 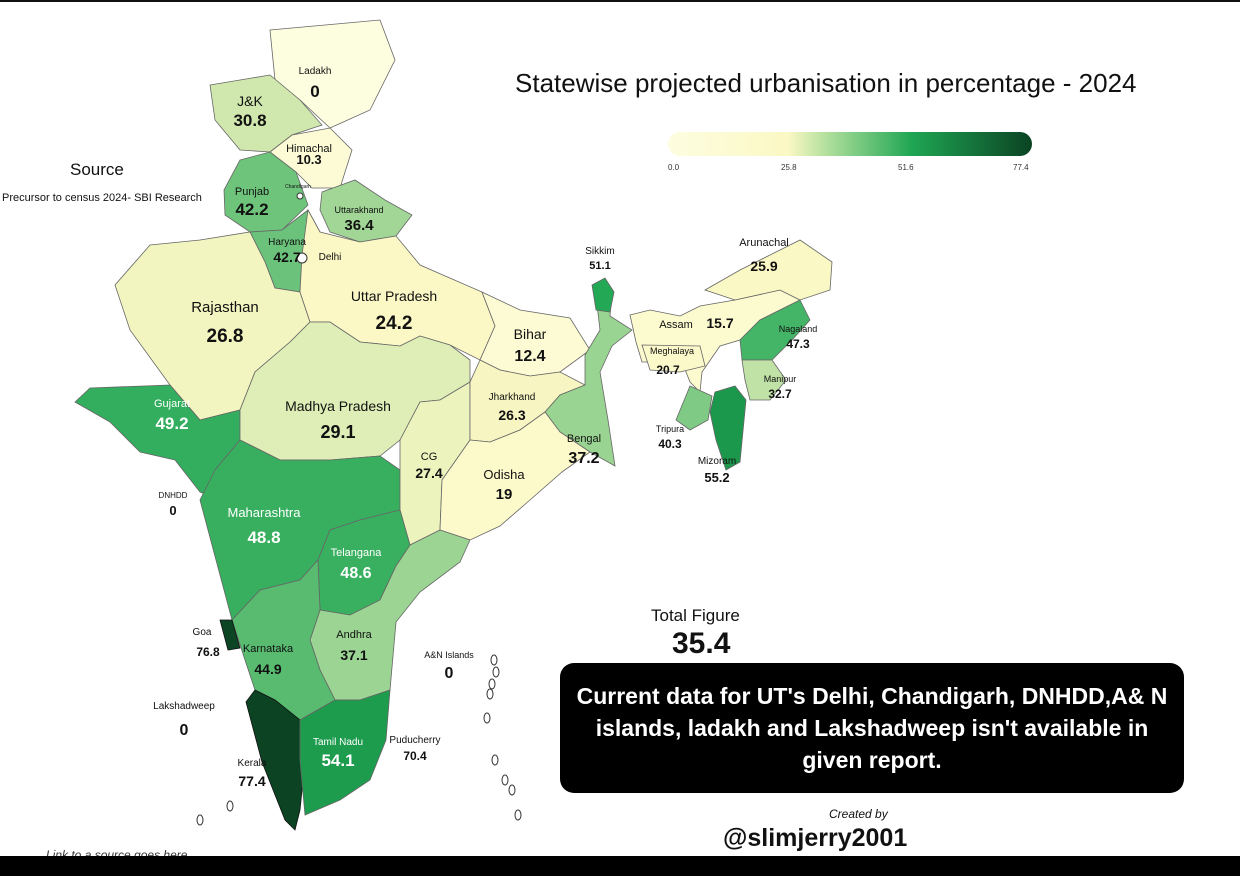 What do you see at coordinates (620, 1) in the screenshot?
I see `top-border` at bounding box center [620, 1].